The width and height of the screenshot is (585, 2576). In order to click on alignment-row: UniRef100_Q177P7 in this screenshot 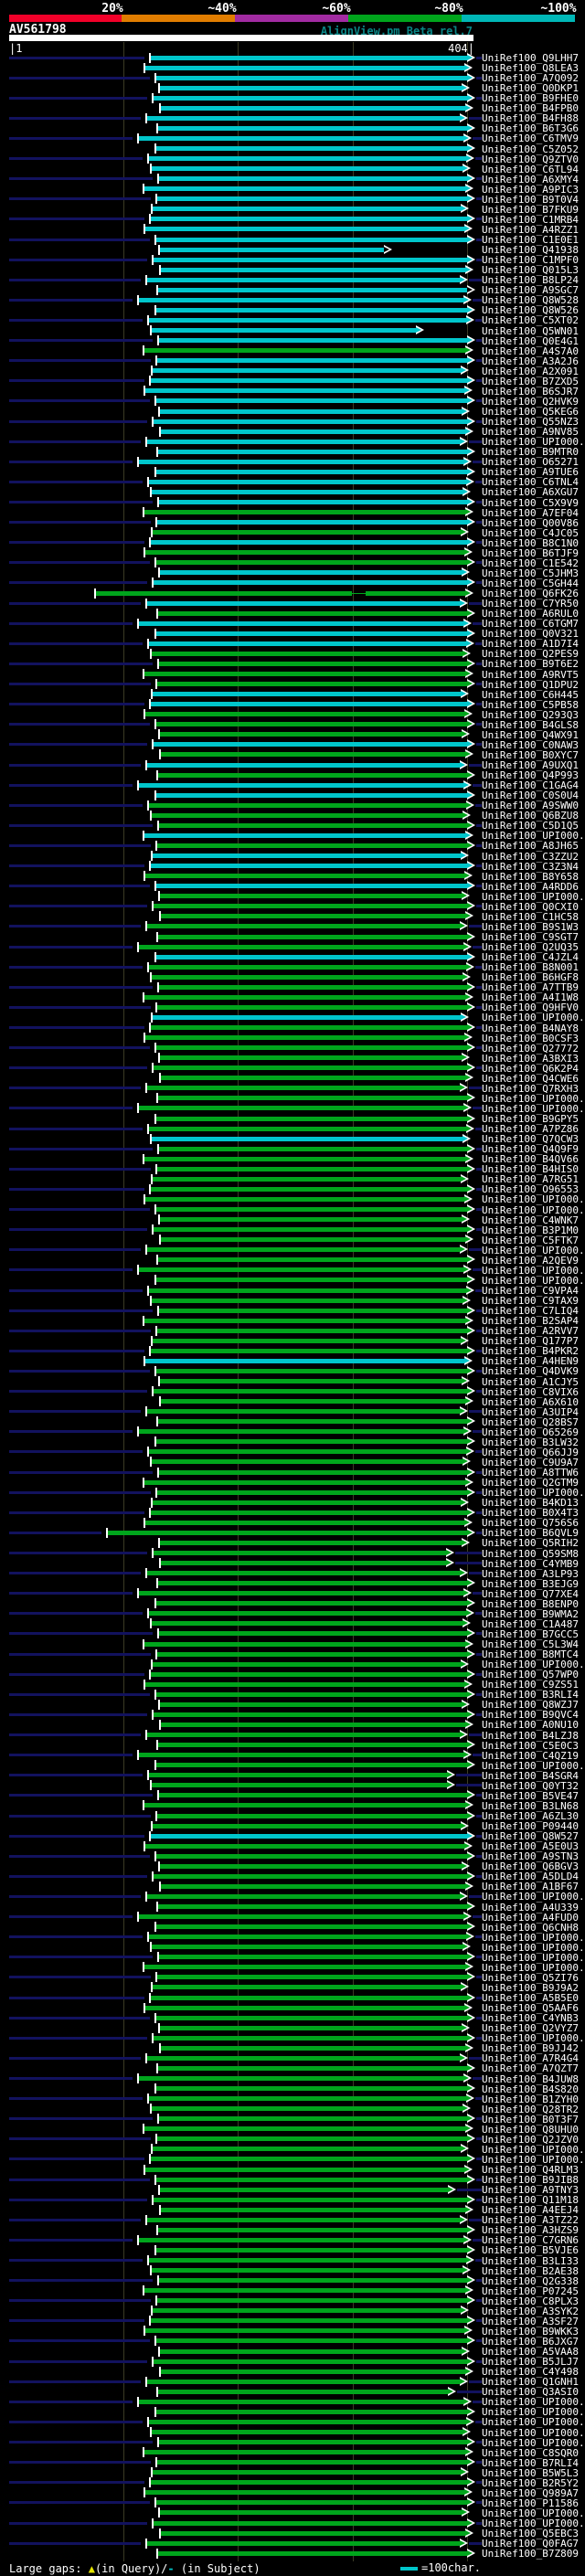, I will do `click(293, 1340)`.